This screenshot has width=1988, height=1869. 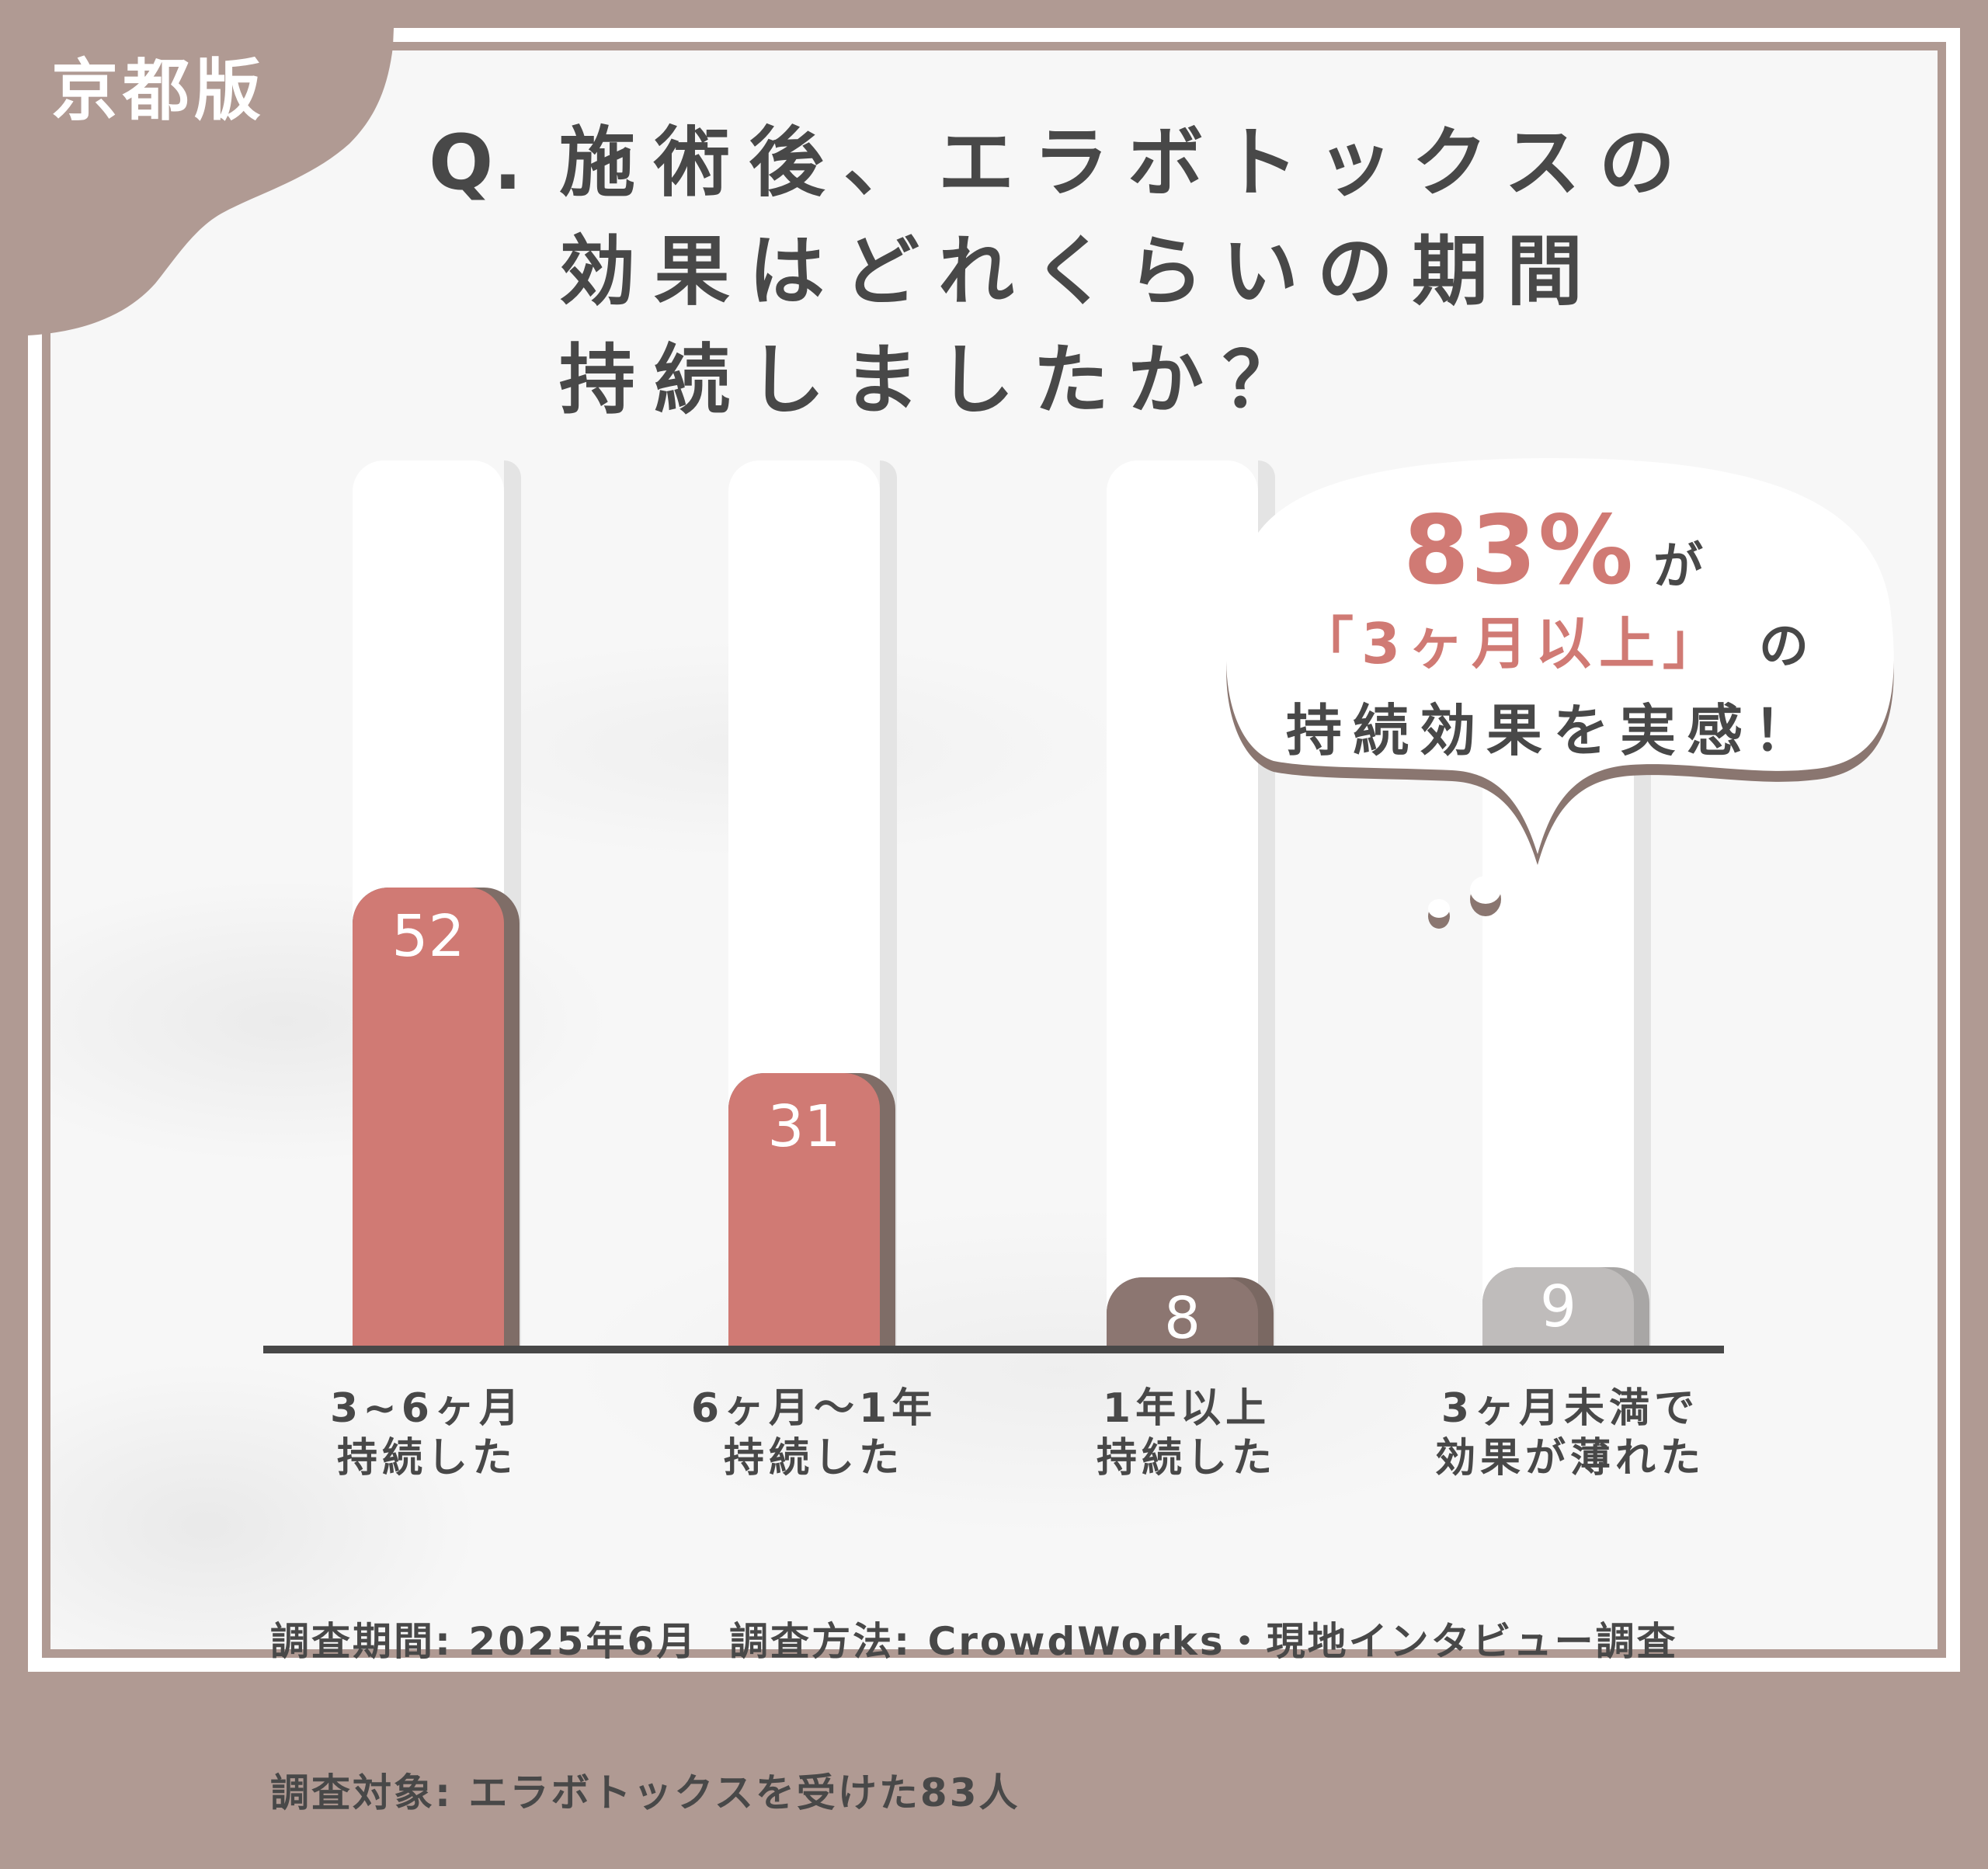 I want to click on bar-3-6-months: 52, so click(x=437, y=1119).